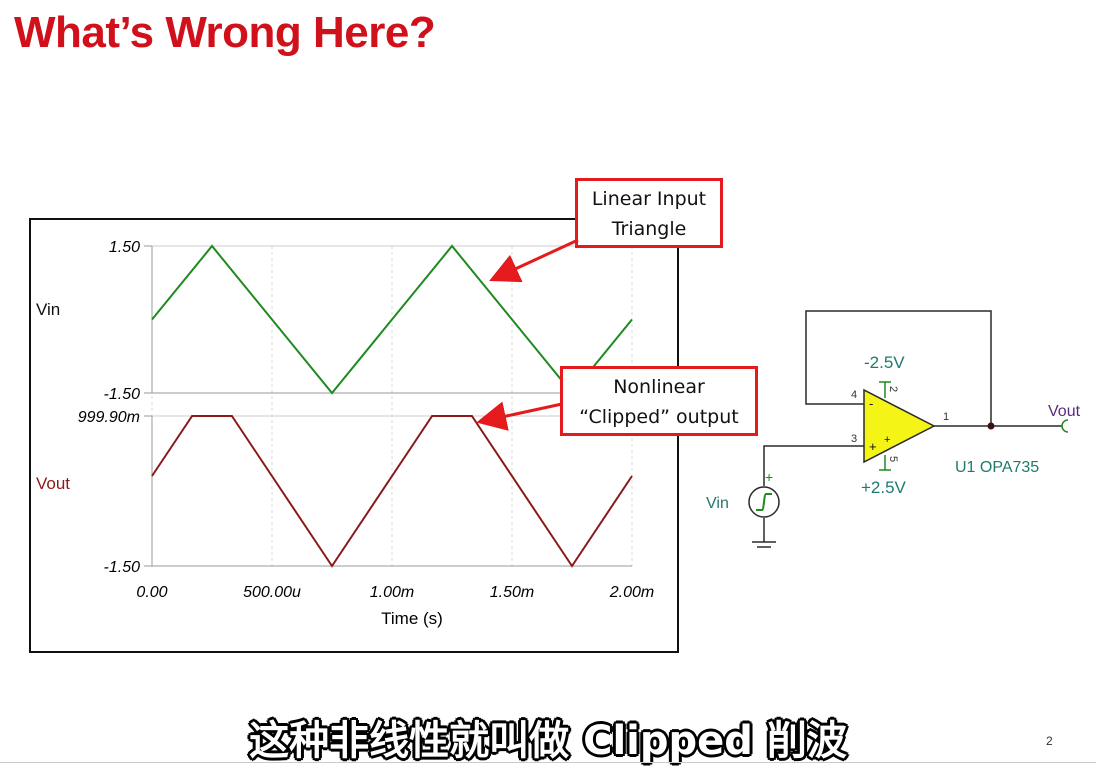  What do you see at coordinates (109, 417) in the screenshot?
I see `vout-ytick-top: 999.90m` at bounding box center [109, 417].